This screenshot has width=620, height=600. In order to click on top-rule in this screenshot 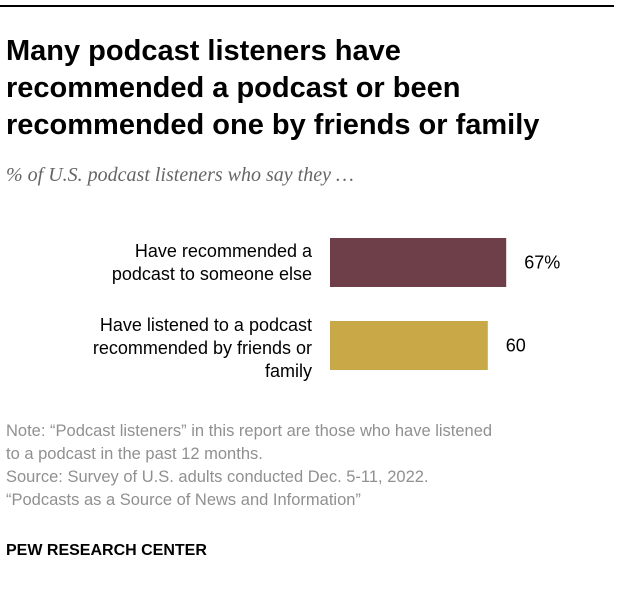, I will do `click(307, 6)`.